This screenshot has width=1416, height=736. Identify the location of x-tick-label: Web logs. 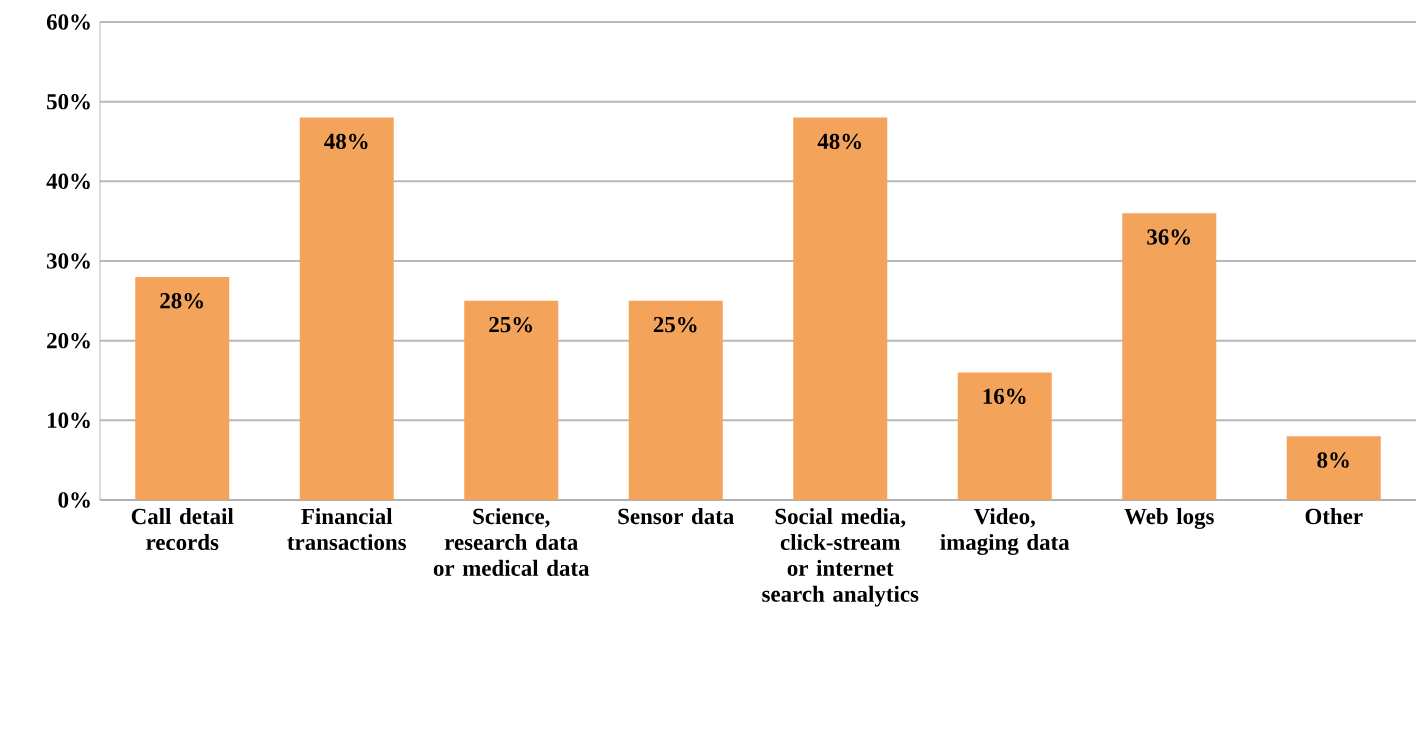
(1169, 518).